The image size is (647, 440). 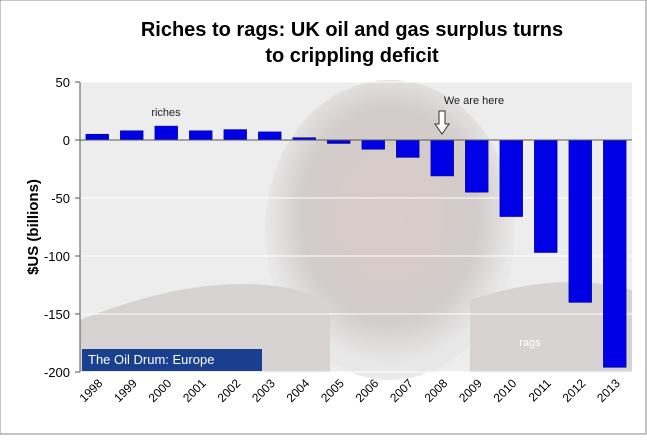 I want to click on y-tick-label: 50, so click(x=63, y=82).